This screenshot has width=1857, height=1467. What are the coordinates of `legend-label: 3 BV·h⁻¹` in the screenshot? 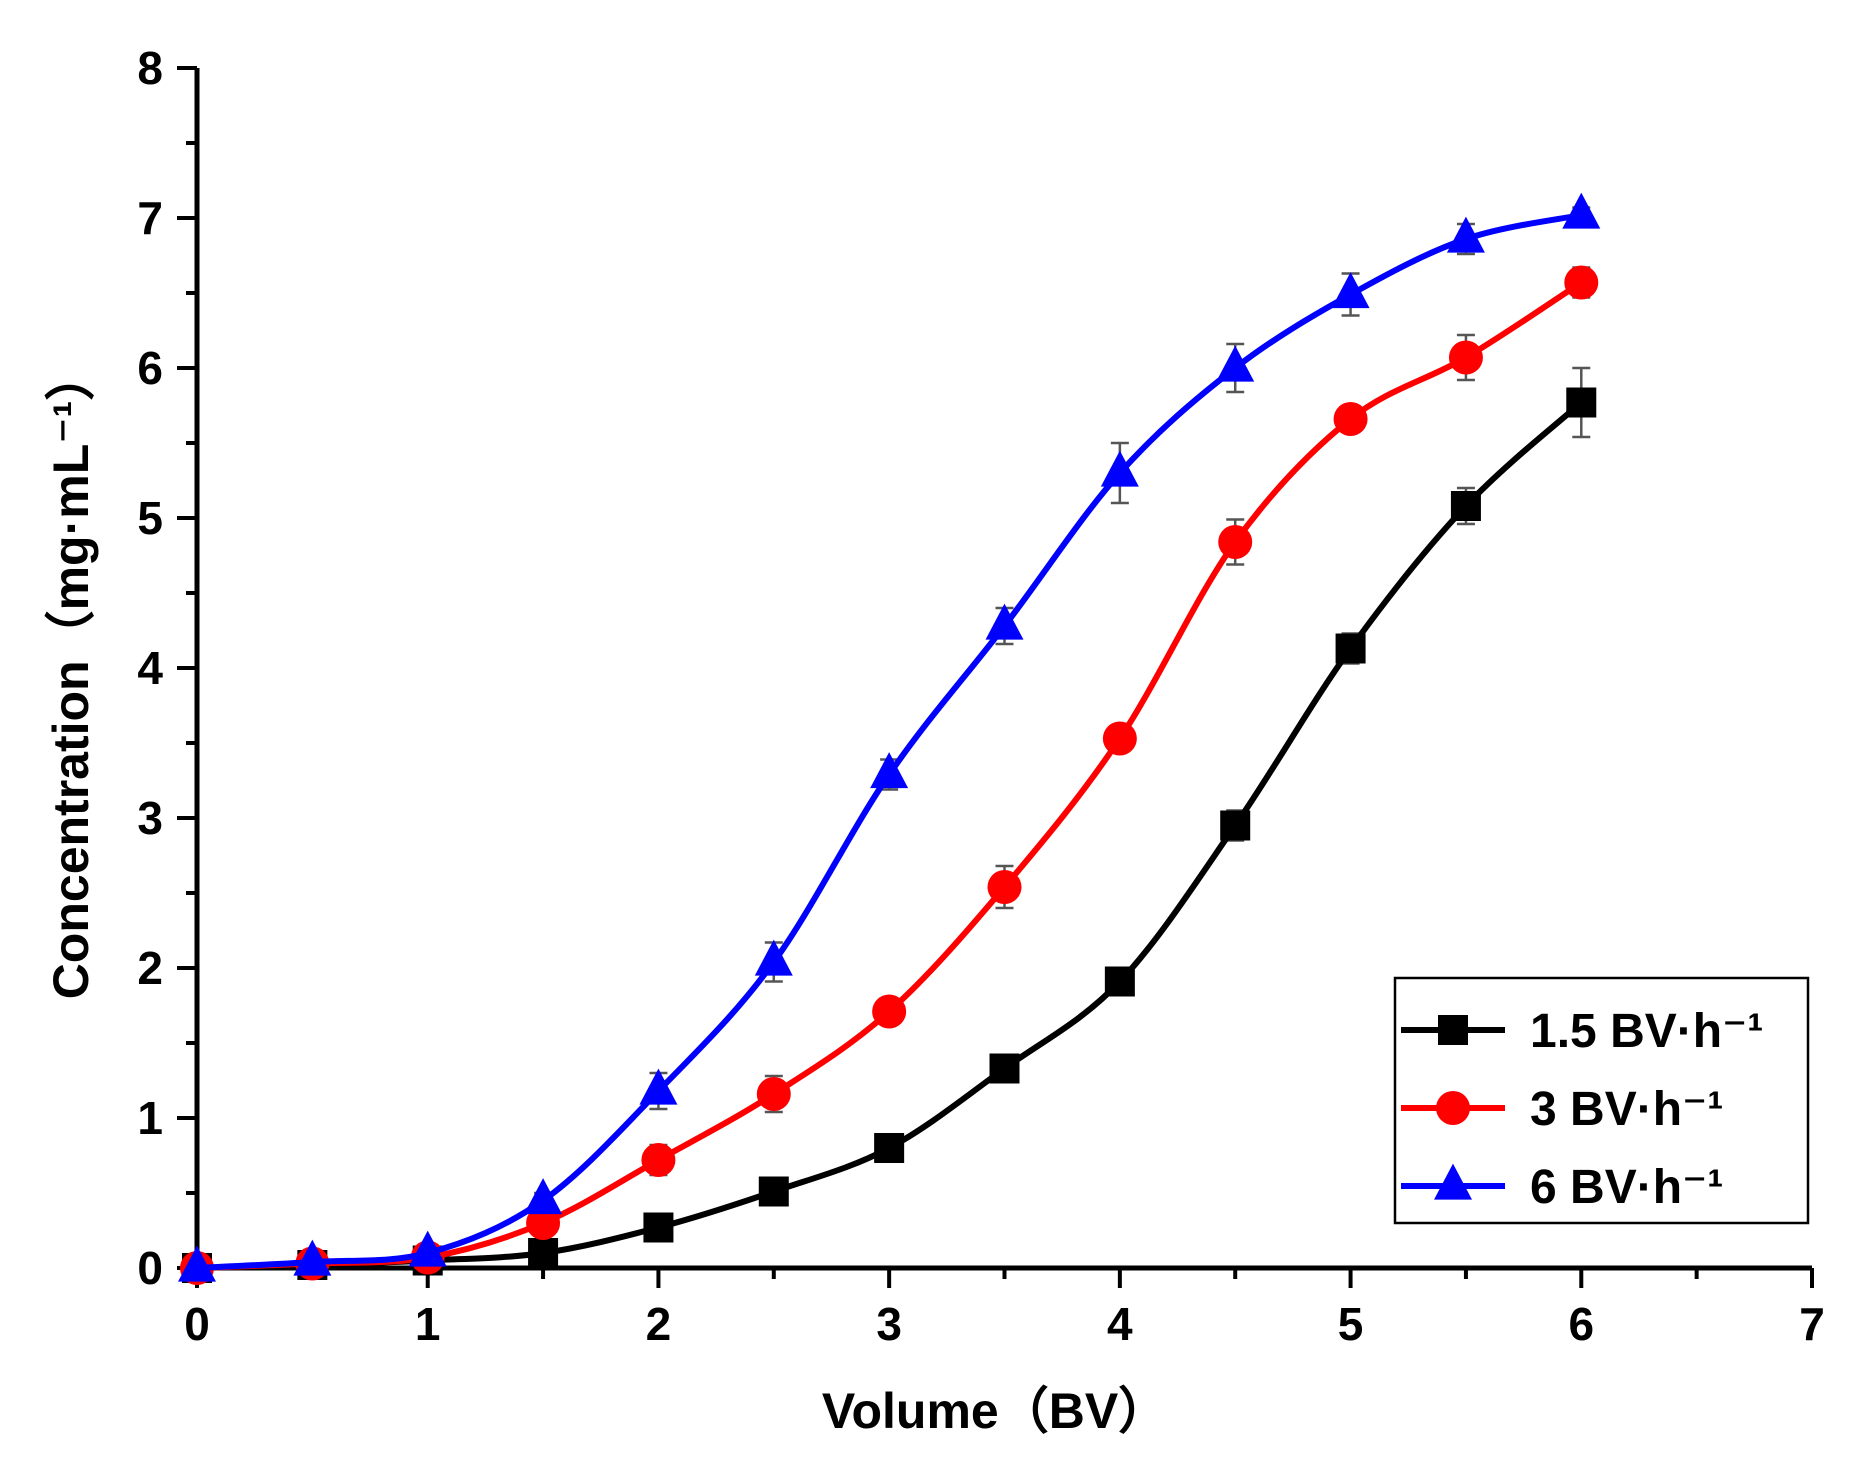 It's located at (1626, 1109).